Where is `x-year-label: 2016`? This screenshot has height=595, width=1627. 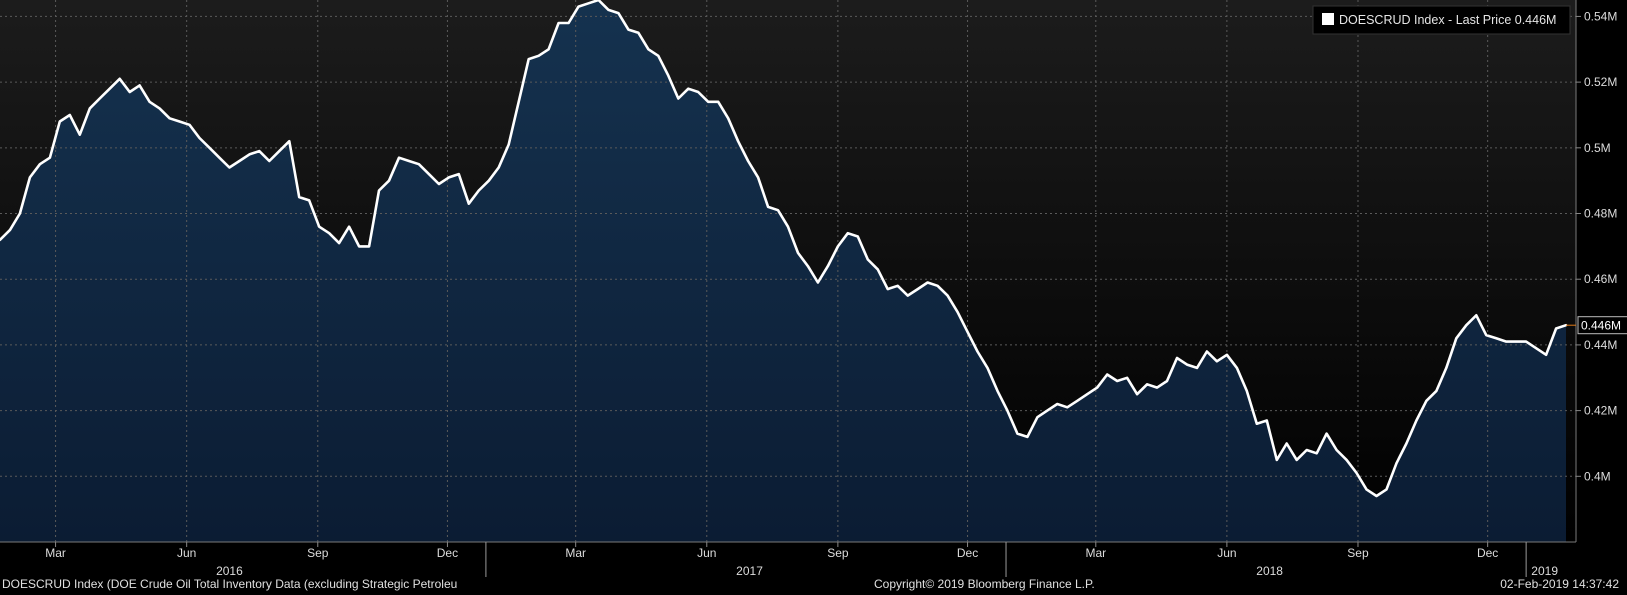
x-year-label: 2016 is located at coordinates (229, 571).